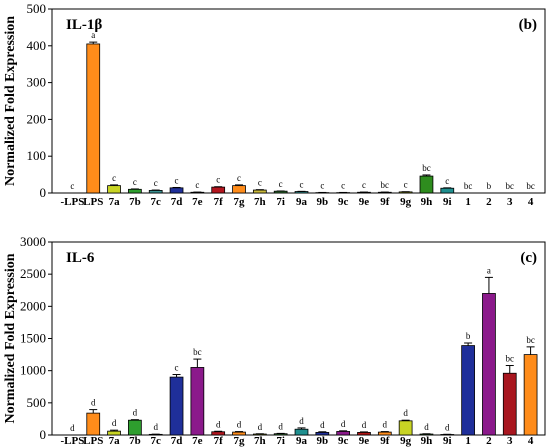 The image size is (550, 448). Describe the element at coordinates (406, 202) in the screenshot. I see `il1b-category-label: 9g` at that location.